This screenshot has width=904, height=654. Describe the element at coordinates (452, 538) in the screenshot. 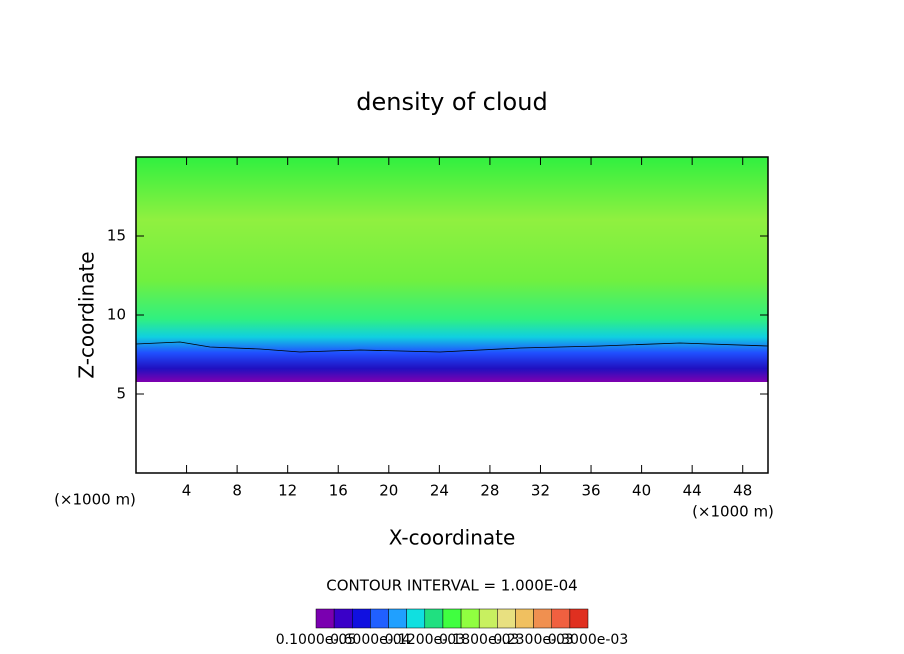

I see `x-axis-label: X-coordinate` at that location.